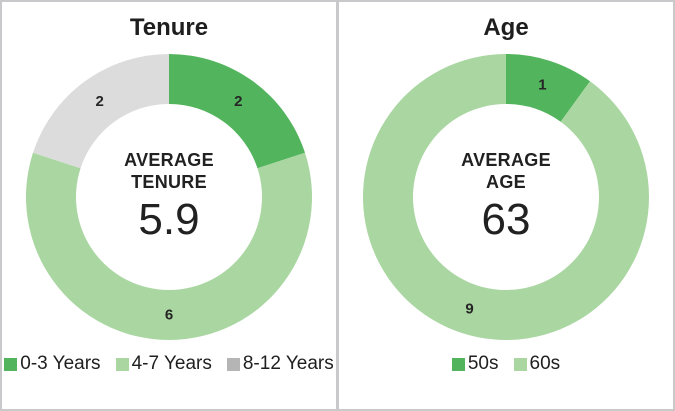 The image size is (675, 411). Describe the element at coordinates (483, 363) in the screenshot. I see `legend-label: 50s` at that location.